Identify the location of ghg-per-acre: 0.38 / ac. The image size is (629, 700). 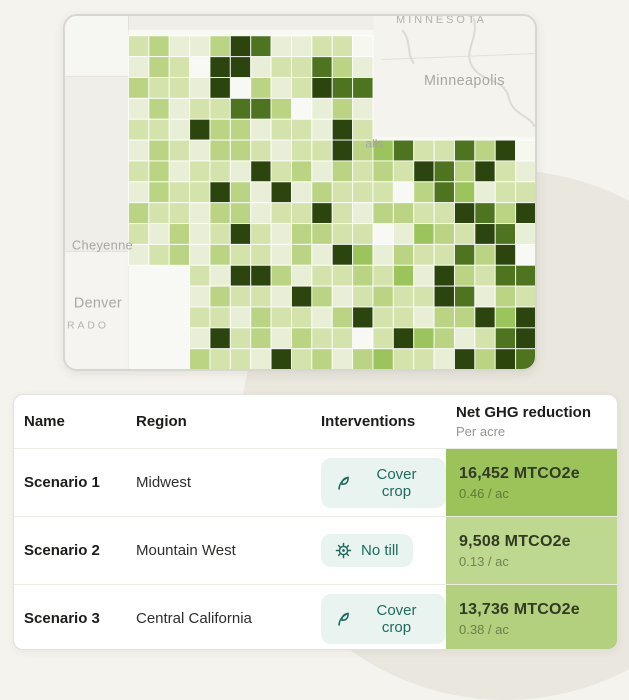
(484, 629).